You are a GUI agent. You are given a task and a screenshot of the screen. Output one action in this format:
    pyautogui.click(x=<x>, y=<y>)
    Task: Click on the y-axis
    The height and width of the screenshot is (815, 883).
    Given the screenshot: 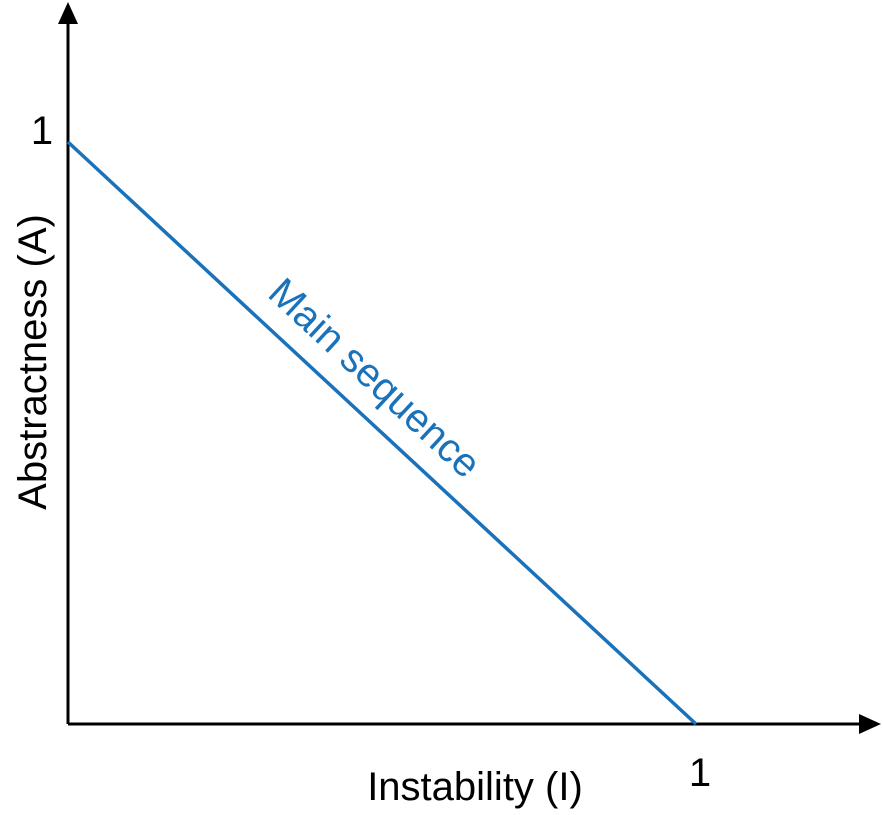 What is the action you would take?
    pyautogui.click(x=68, y=363)
    